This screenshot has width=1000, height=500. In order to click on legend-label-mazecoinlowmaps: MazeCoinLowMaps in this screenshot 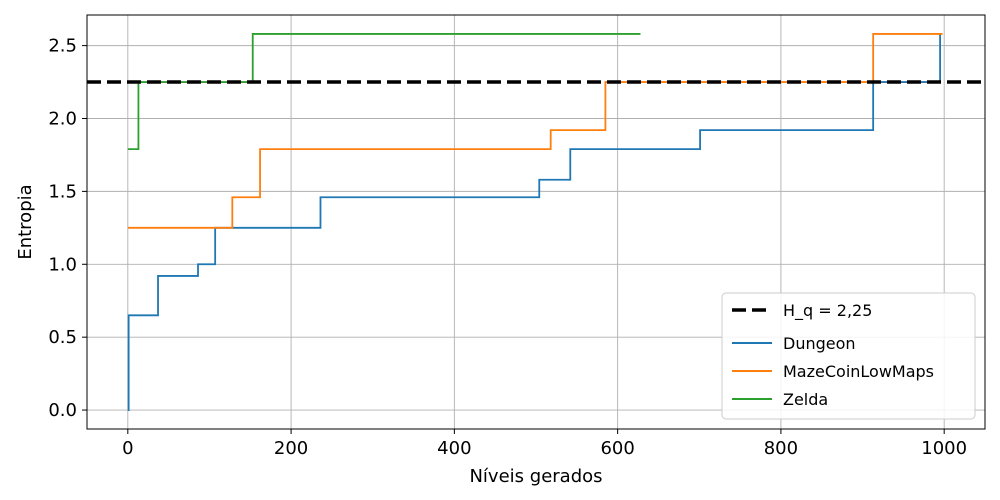, I will do `click(858, 371)`.